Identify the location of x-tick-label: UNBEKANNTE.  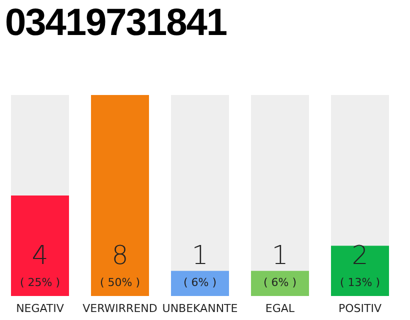
(200, 308).